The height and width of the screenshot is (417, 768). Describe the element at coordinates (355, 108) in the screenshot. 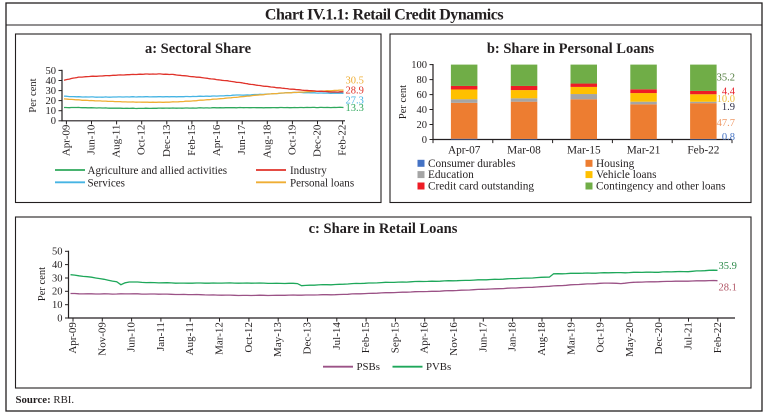

I see `svg-text: 13.3` at that location.